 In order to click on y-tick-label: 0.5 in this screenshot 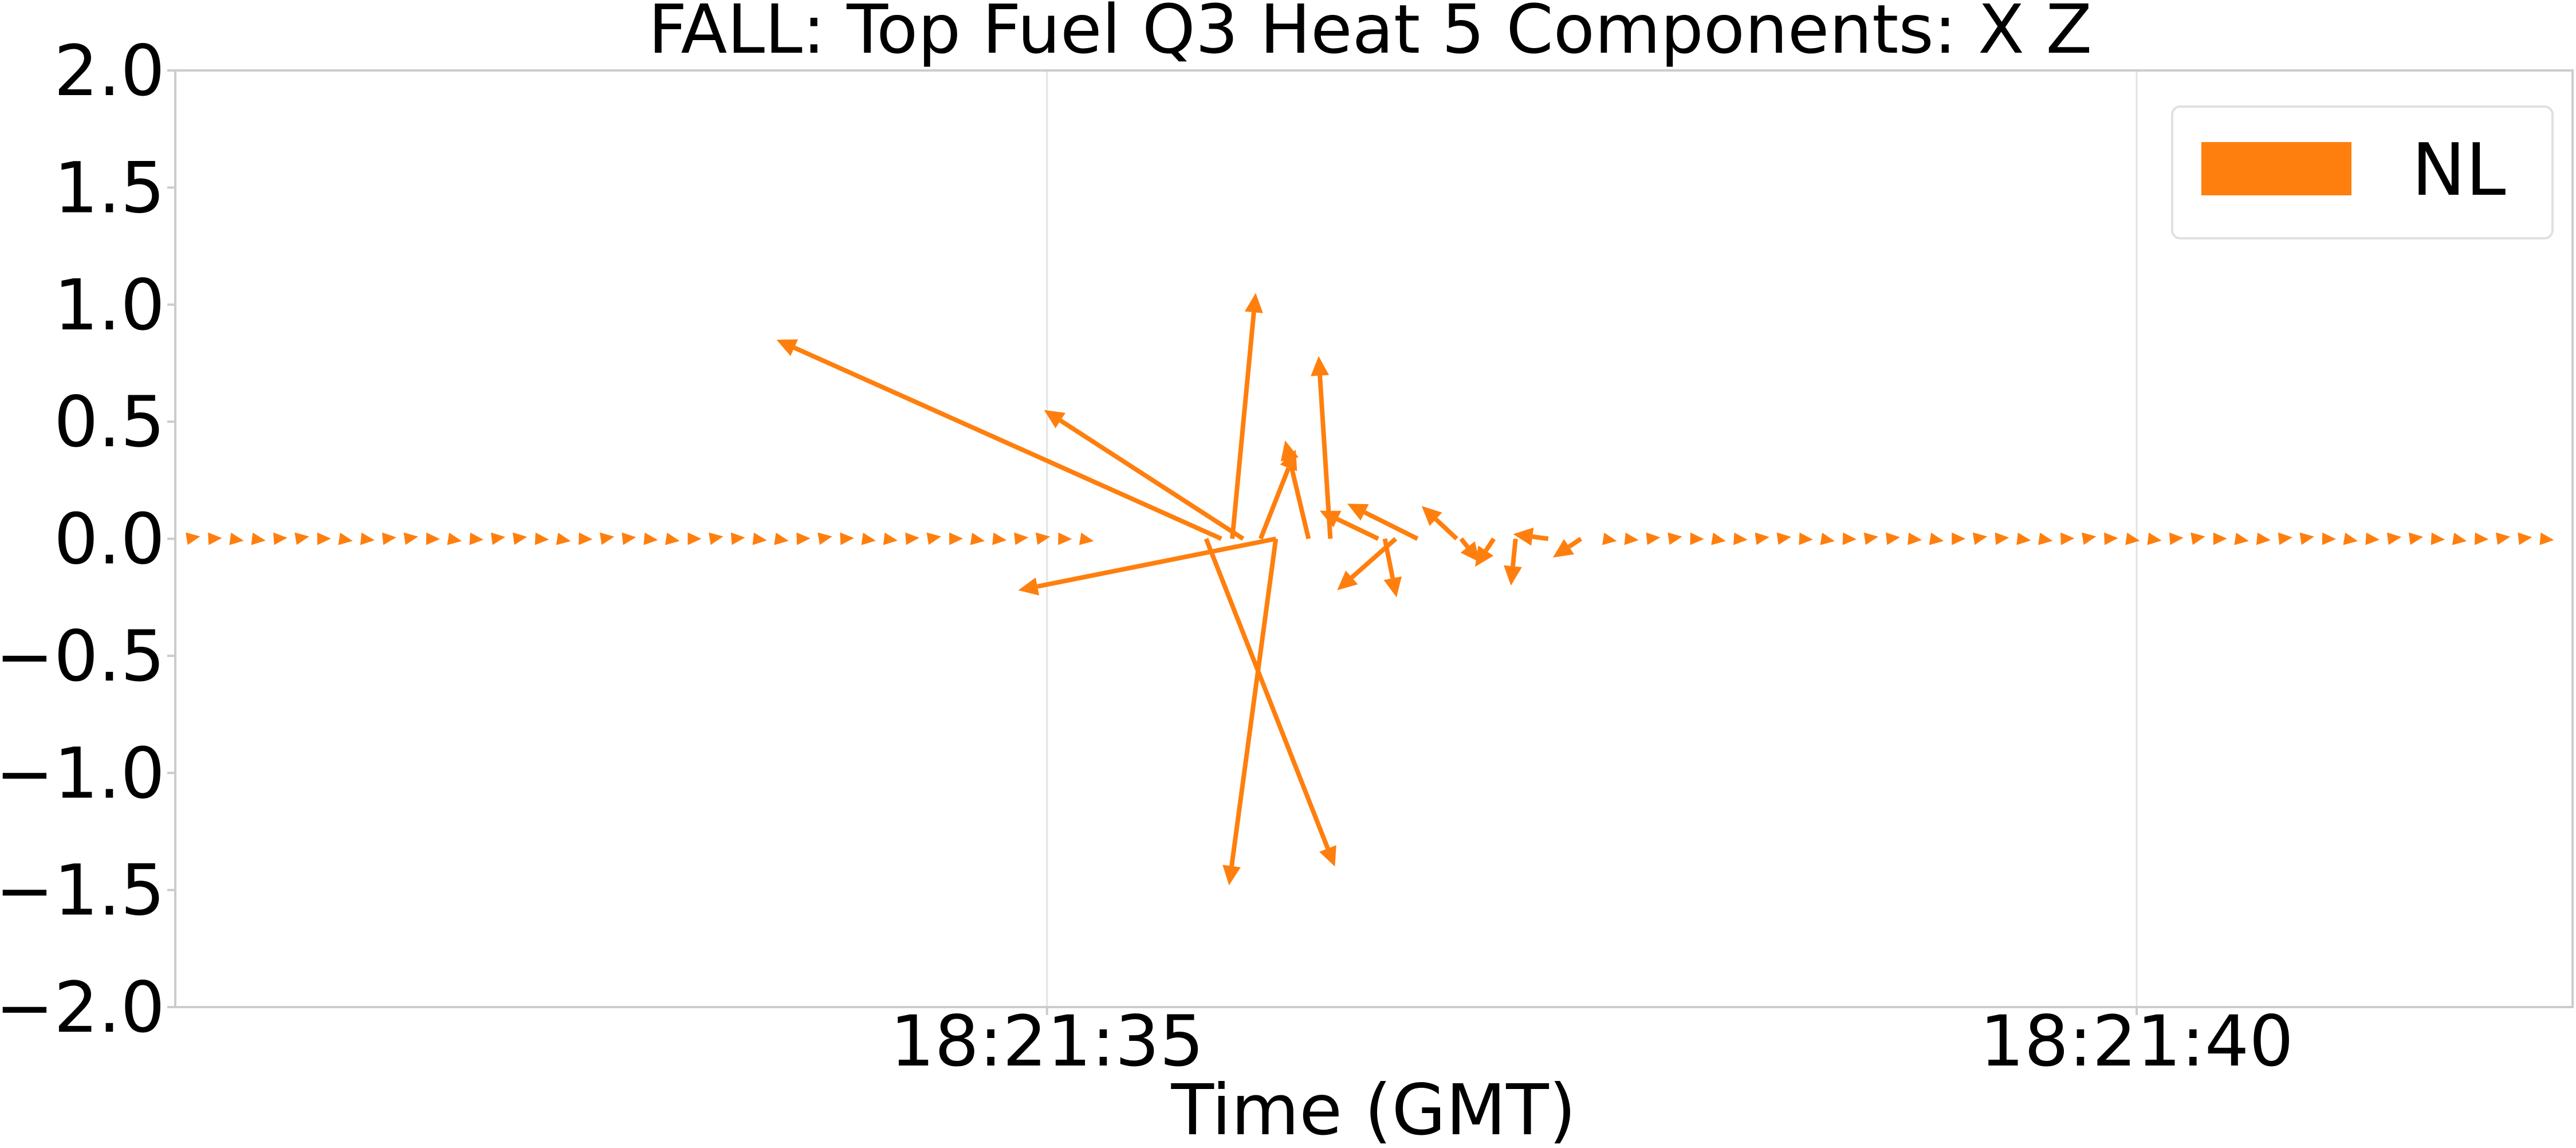, I will do `click(109, 423)`.